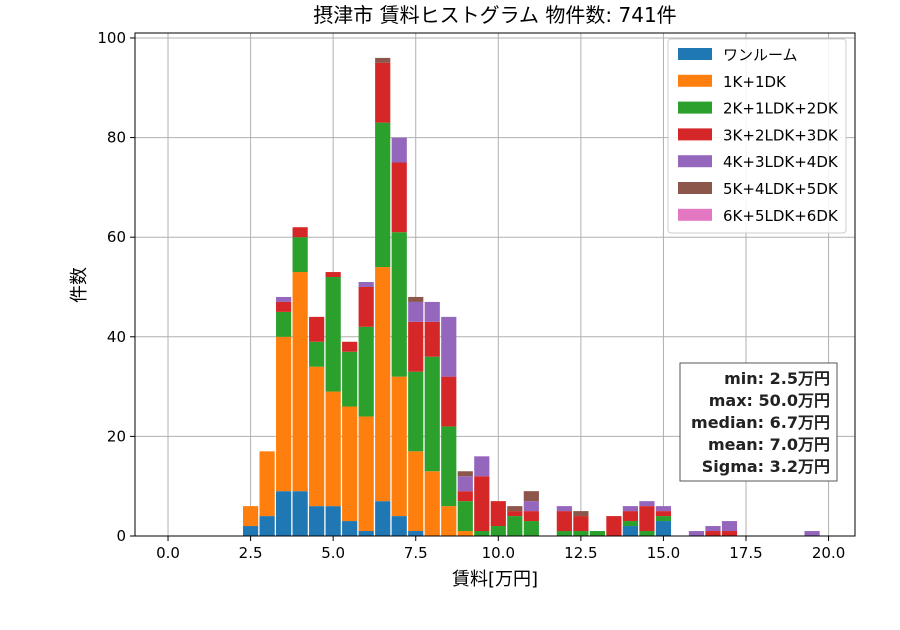  Describe the element at coordinates (745, 553) in the screenshot. I see `x-tick-label: 17.5` at that location.